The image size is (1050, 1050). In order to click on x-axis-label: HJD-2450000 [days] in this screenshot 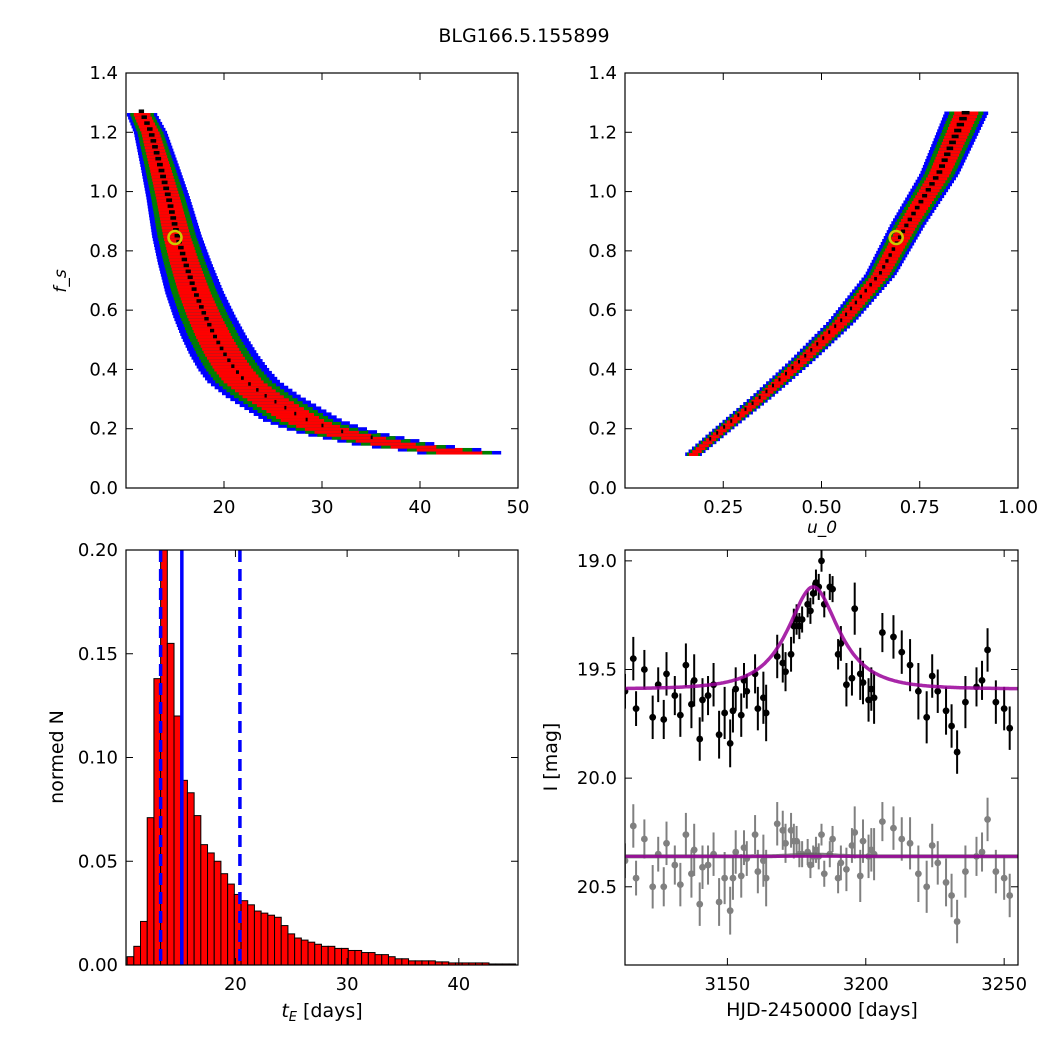, I will do `click(822, 1010)`.